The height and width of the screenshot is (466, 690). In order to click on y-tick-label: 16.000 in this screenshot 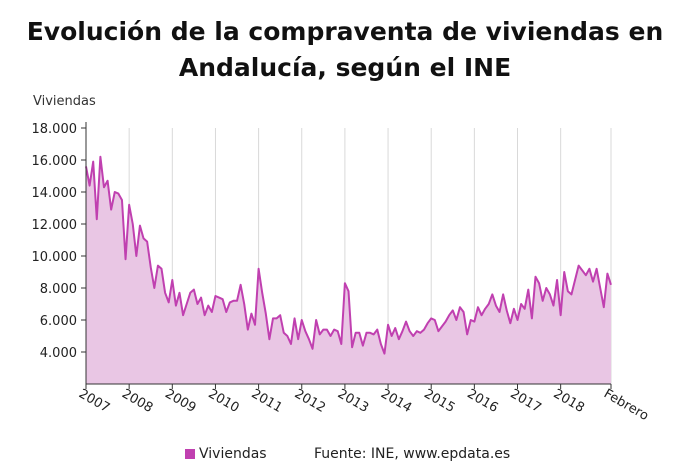, I will do `click(55, 161)`.